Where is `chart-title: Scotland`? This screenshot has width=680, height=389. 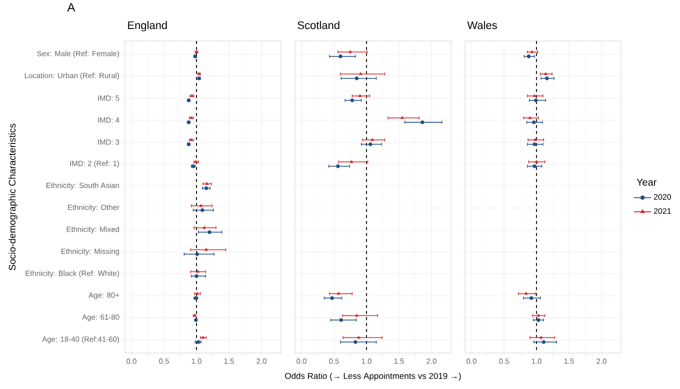 chart-title: Scotland is located at coordinates (319, 25).